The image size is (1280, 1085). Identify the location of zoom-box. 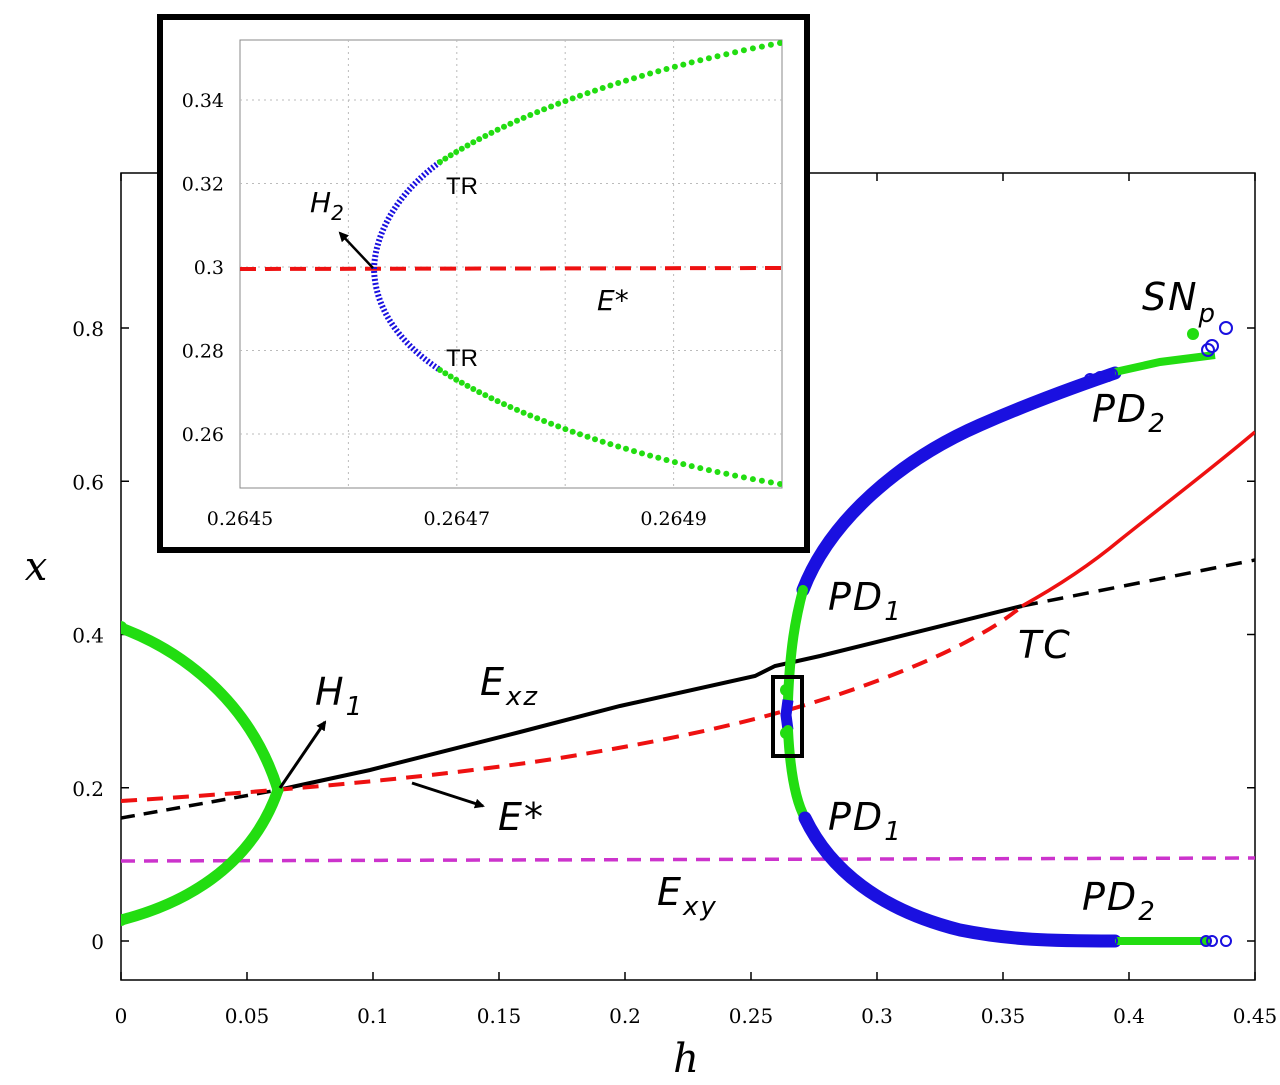
(787, 716).